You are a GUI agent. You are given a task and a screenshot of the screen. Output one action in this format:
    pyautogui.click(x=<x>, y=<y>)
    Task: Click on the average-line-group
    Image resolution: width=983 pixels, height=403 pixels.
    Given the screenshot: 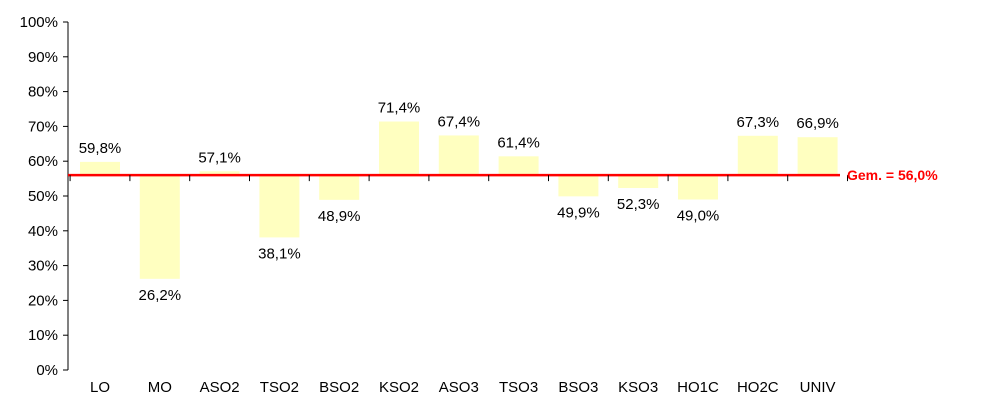 What is the action you would take?
    pyautogui.click(x=458, y=177)
    